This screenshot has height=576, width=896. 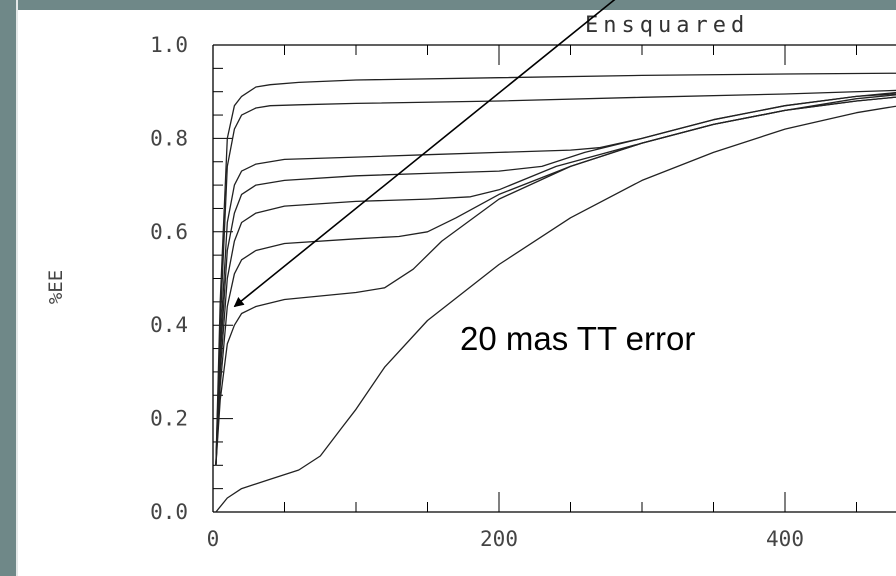 What do you see at coordinates (169, 45) in the screenshot?
I see `y-tick-label: 1.0` at bounding box center [169, 45].